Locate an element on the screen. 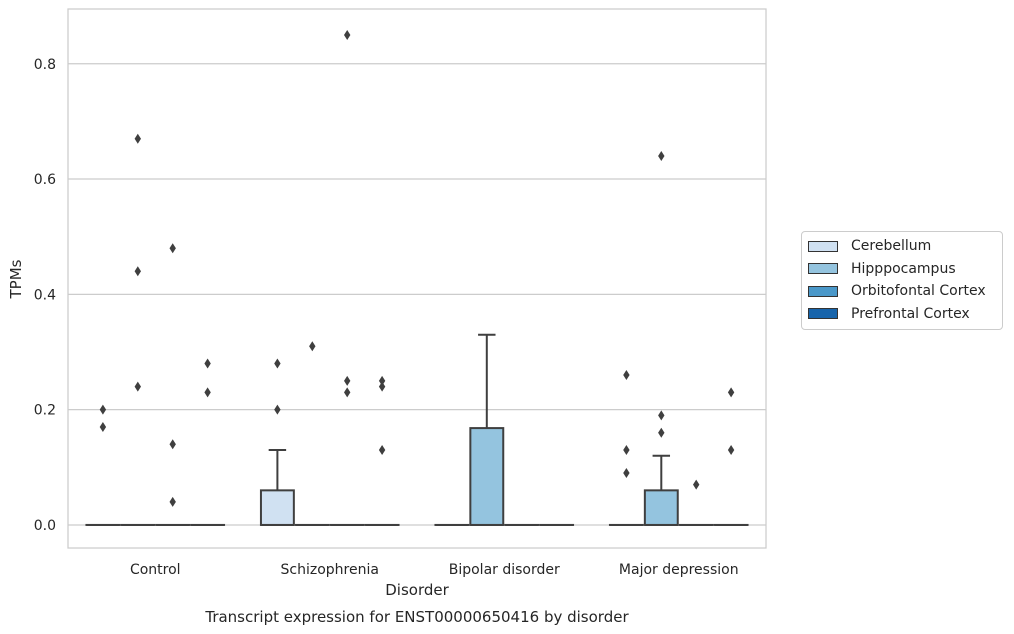 The height and width of the screenshot is (634, 1014). x-axis-label: Disorder is located at coordinates (417, 590).